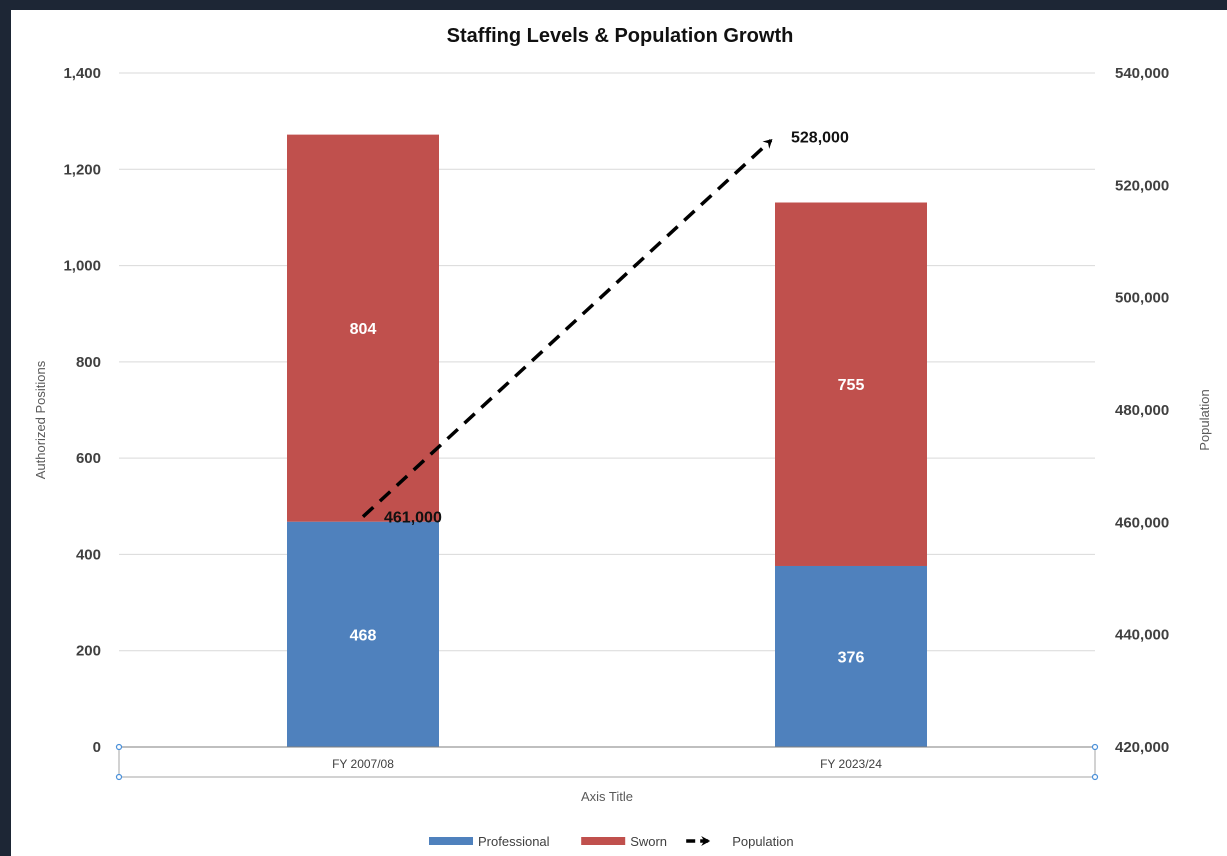  What do you see at coordinates (88, 554) in the screenshot?
I see `left-tick-label: 400` at bounding box center [88, 554].